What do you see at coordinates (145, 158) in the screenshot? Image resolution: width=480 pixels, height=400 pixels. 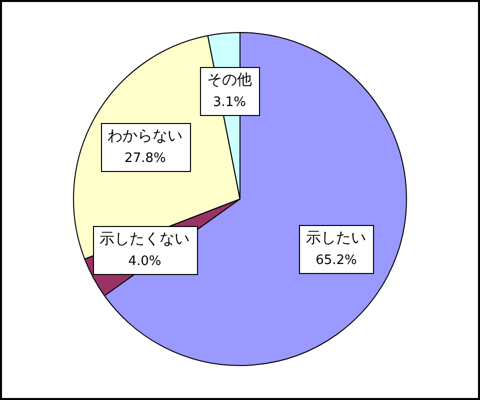 I see `data-label: 27.8%` at bounding box center [145, 158].